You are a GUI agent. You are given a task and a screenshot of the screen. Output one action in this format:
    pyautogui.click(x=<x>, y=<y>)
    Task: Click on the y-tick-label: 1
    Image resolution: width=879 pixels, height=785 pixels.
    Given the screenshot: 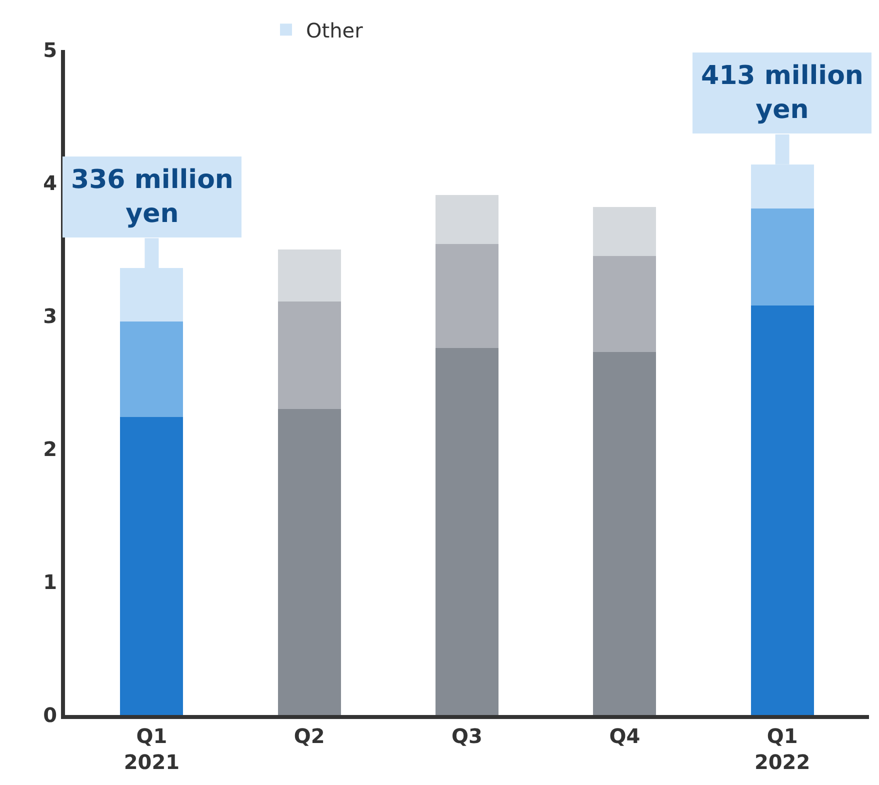 What is the action you would take?
    pyautogui.click(x=50, y=582)
    